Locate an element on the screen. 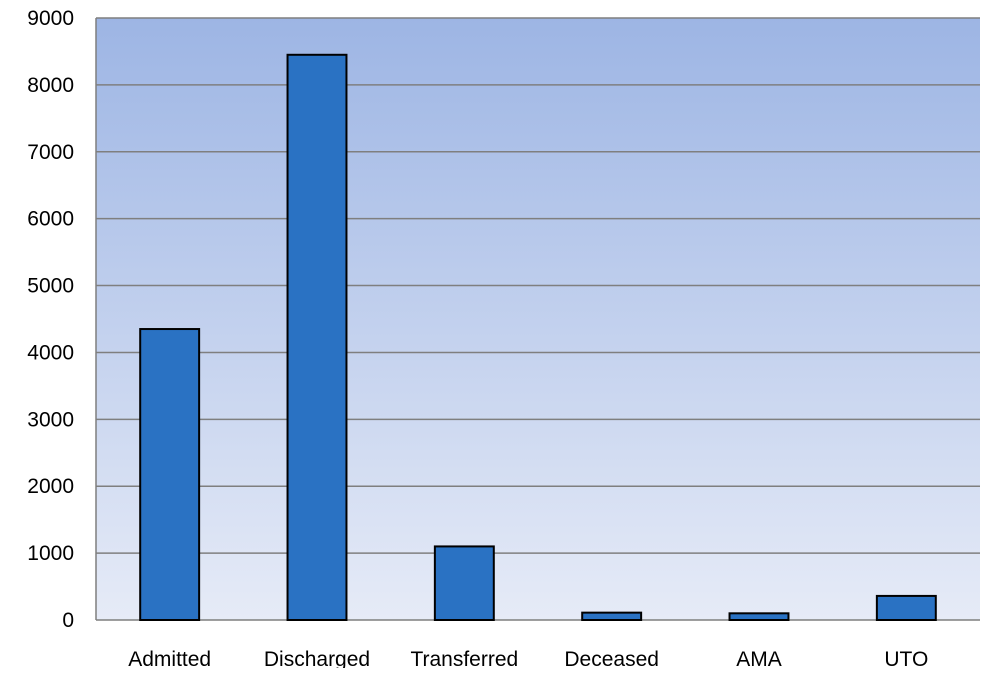 This screenshot has height=673, width=995. y-tick-label: 6000 is located at coordinates (50, 219).